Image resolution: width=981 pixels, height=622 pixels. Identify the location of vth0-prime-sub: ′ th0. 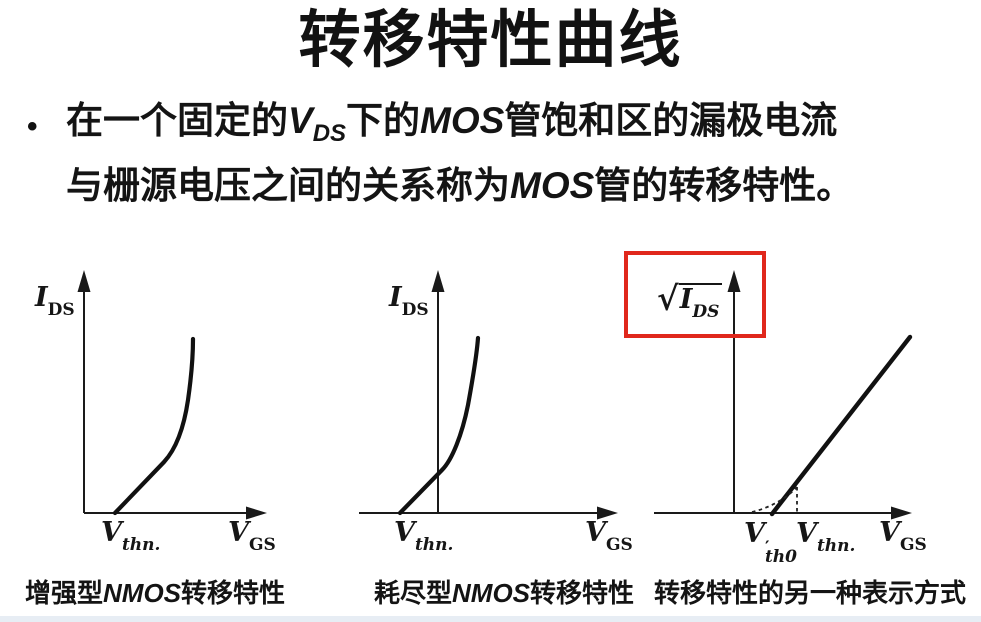
(780, 553).